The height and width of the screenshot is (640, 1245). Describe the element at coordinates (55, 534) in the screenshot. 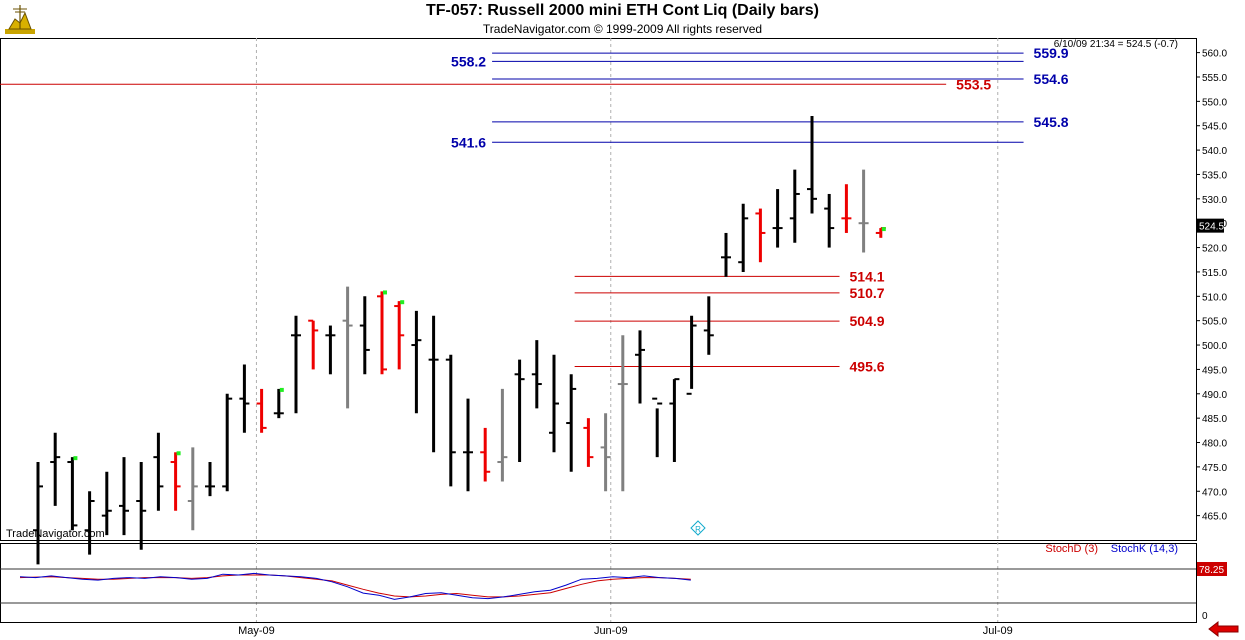

I see `watermark-text: TradeNavigator.com` at that location.